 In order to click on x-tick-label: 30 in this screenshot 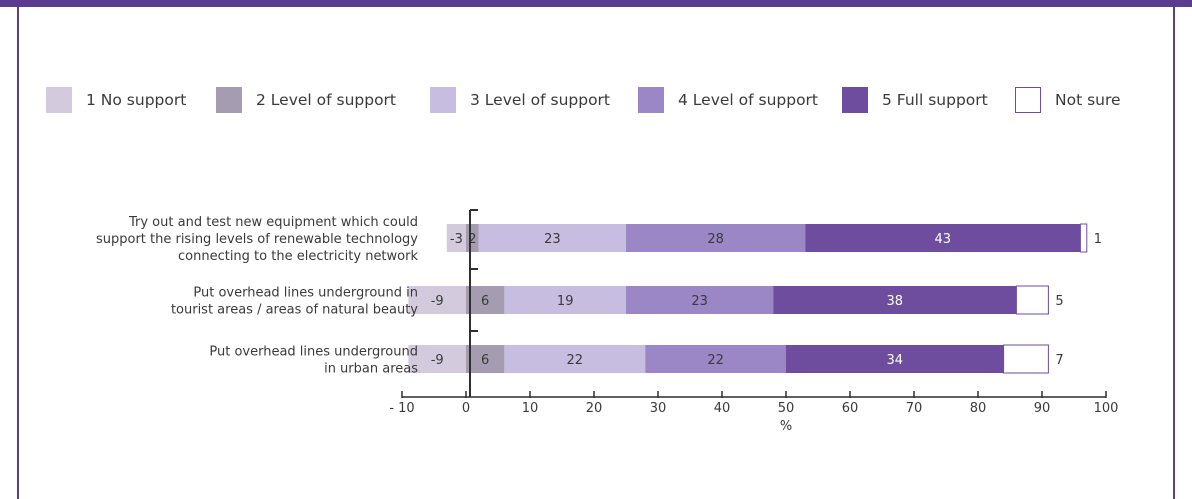, I will do `click(658, 408)`.